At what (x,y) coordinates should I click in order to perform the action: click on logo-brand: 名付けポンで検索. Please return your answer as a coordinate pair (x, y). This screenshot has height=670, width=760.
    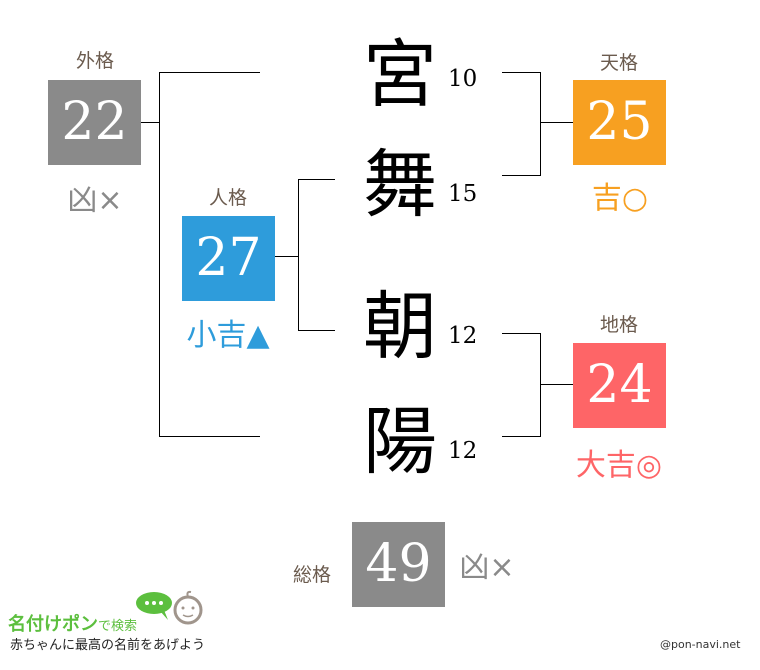
    Looking at the image, I should click on (72, 623).